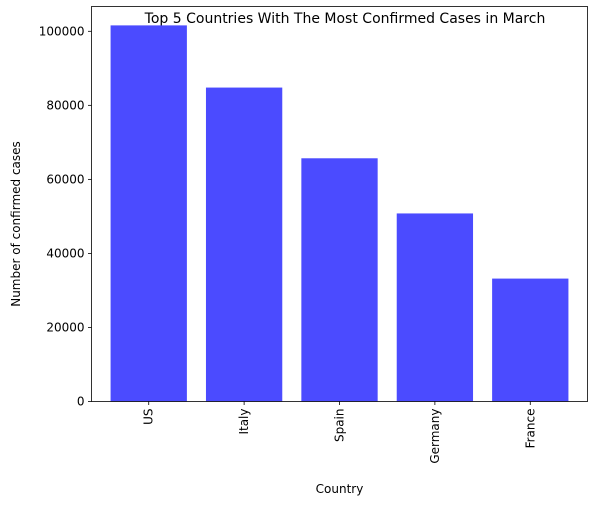  I want to click on y-tick-label: 100000, so click(62, 31).